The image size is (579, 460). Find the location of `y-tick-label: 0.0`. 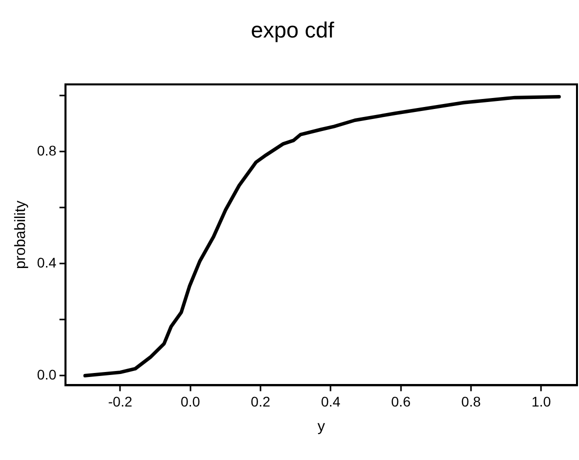

y-tick-label: 0.0 is located at coordinates (46, 374).